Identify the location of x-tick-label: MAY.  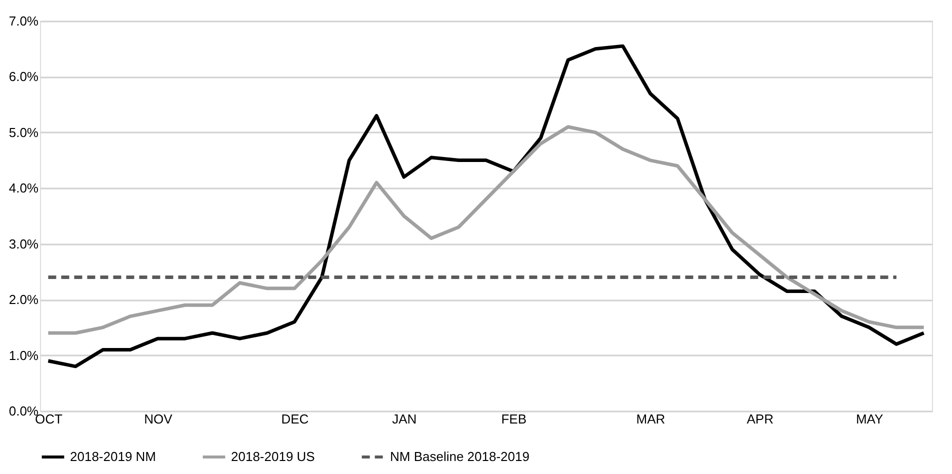
(870, 419).